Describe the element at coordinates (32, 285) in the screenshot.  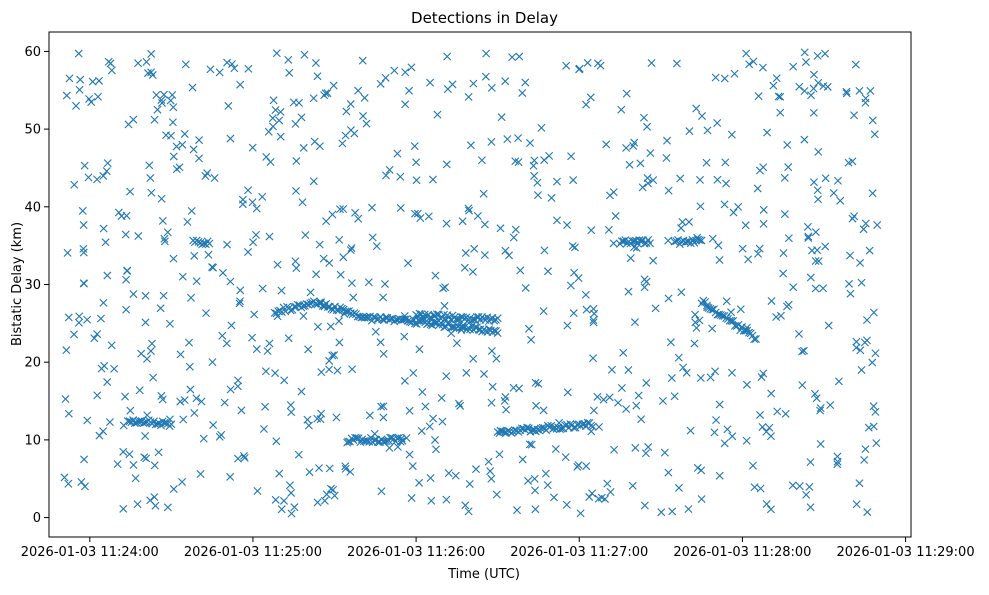
I see `y-tick-label: 30` at that location.